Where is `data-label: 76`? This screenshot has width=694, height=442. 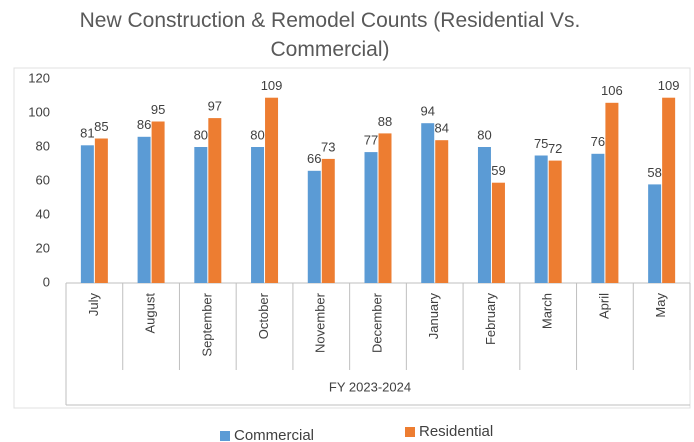
data-label: 76 is located at coordinates (598, 141).